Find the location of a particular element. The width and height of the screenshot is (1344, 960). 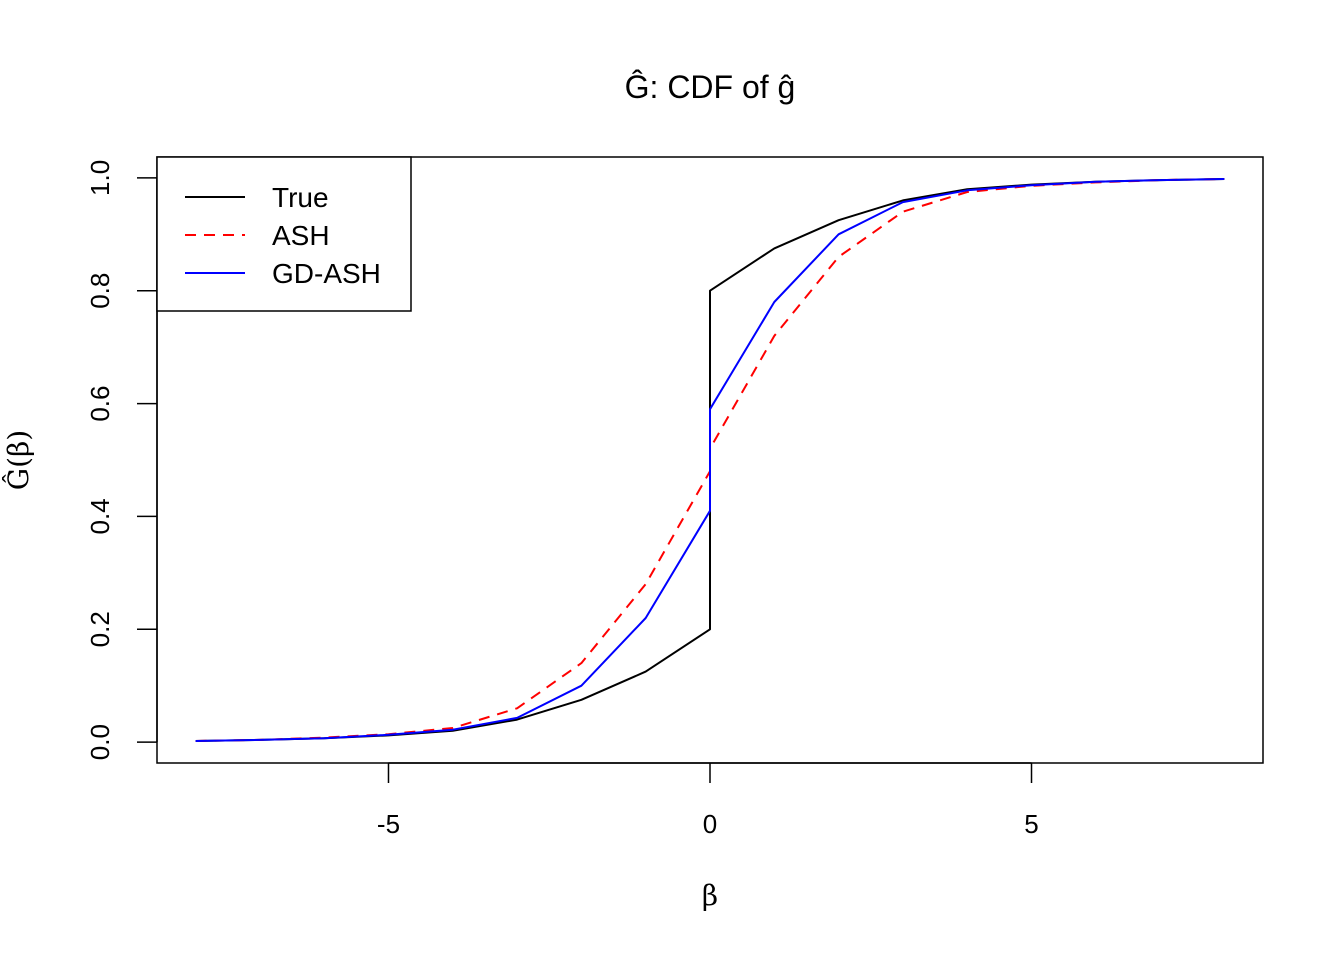

legend-box is located at coordinates (284, 234).